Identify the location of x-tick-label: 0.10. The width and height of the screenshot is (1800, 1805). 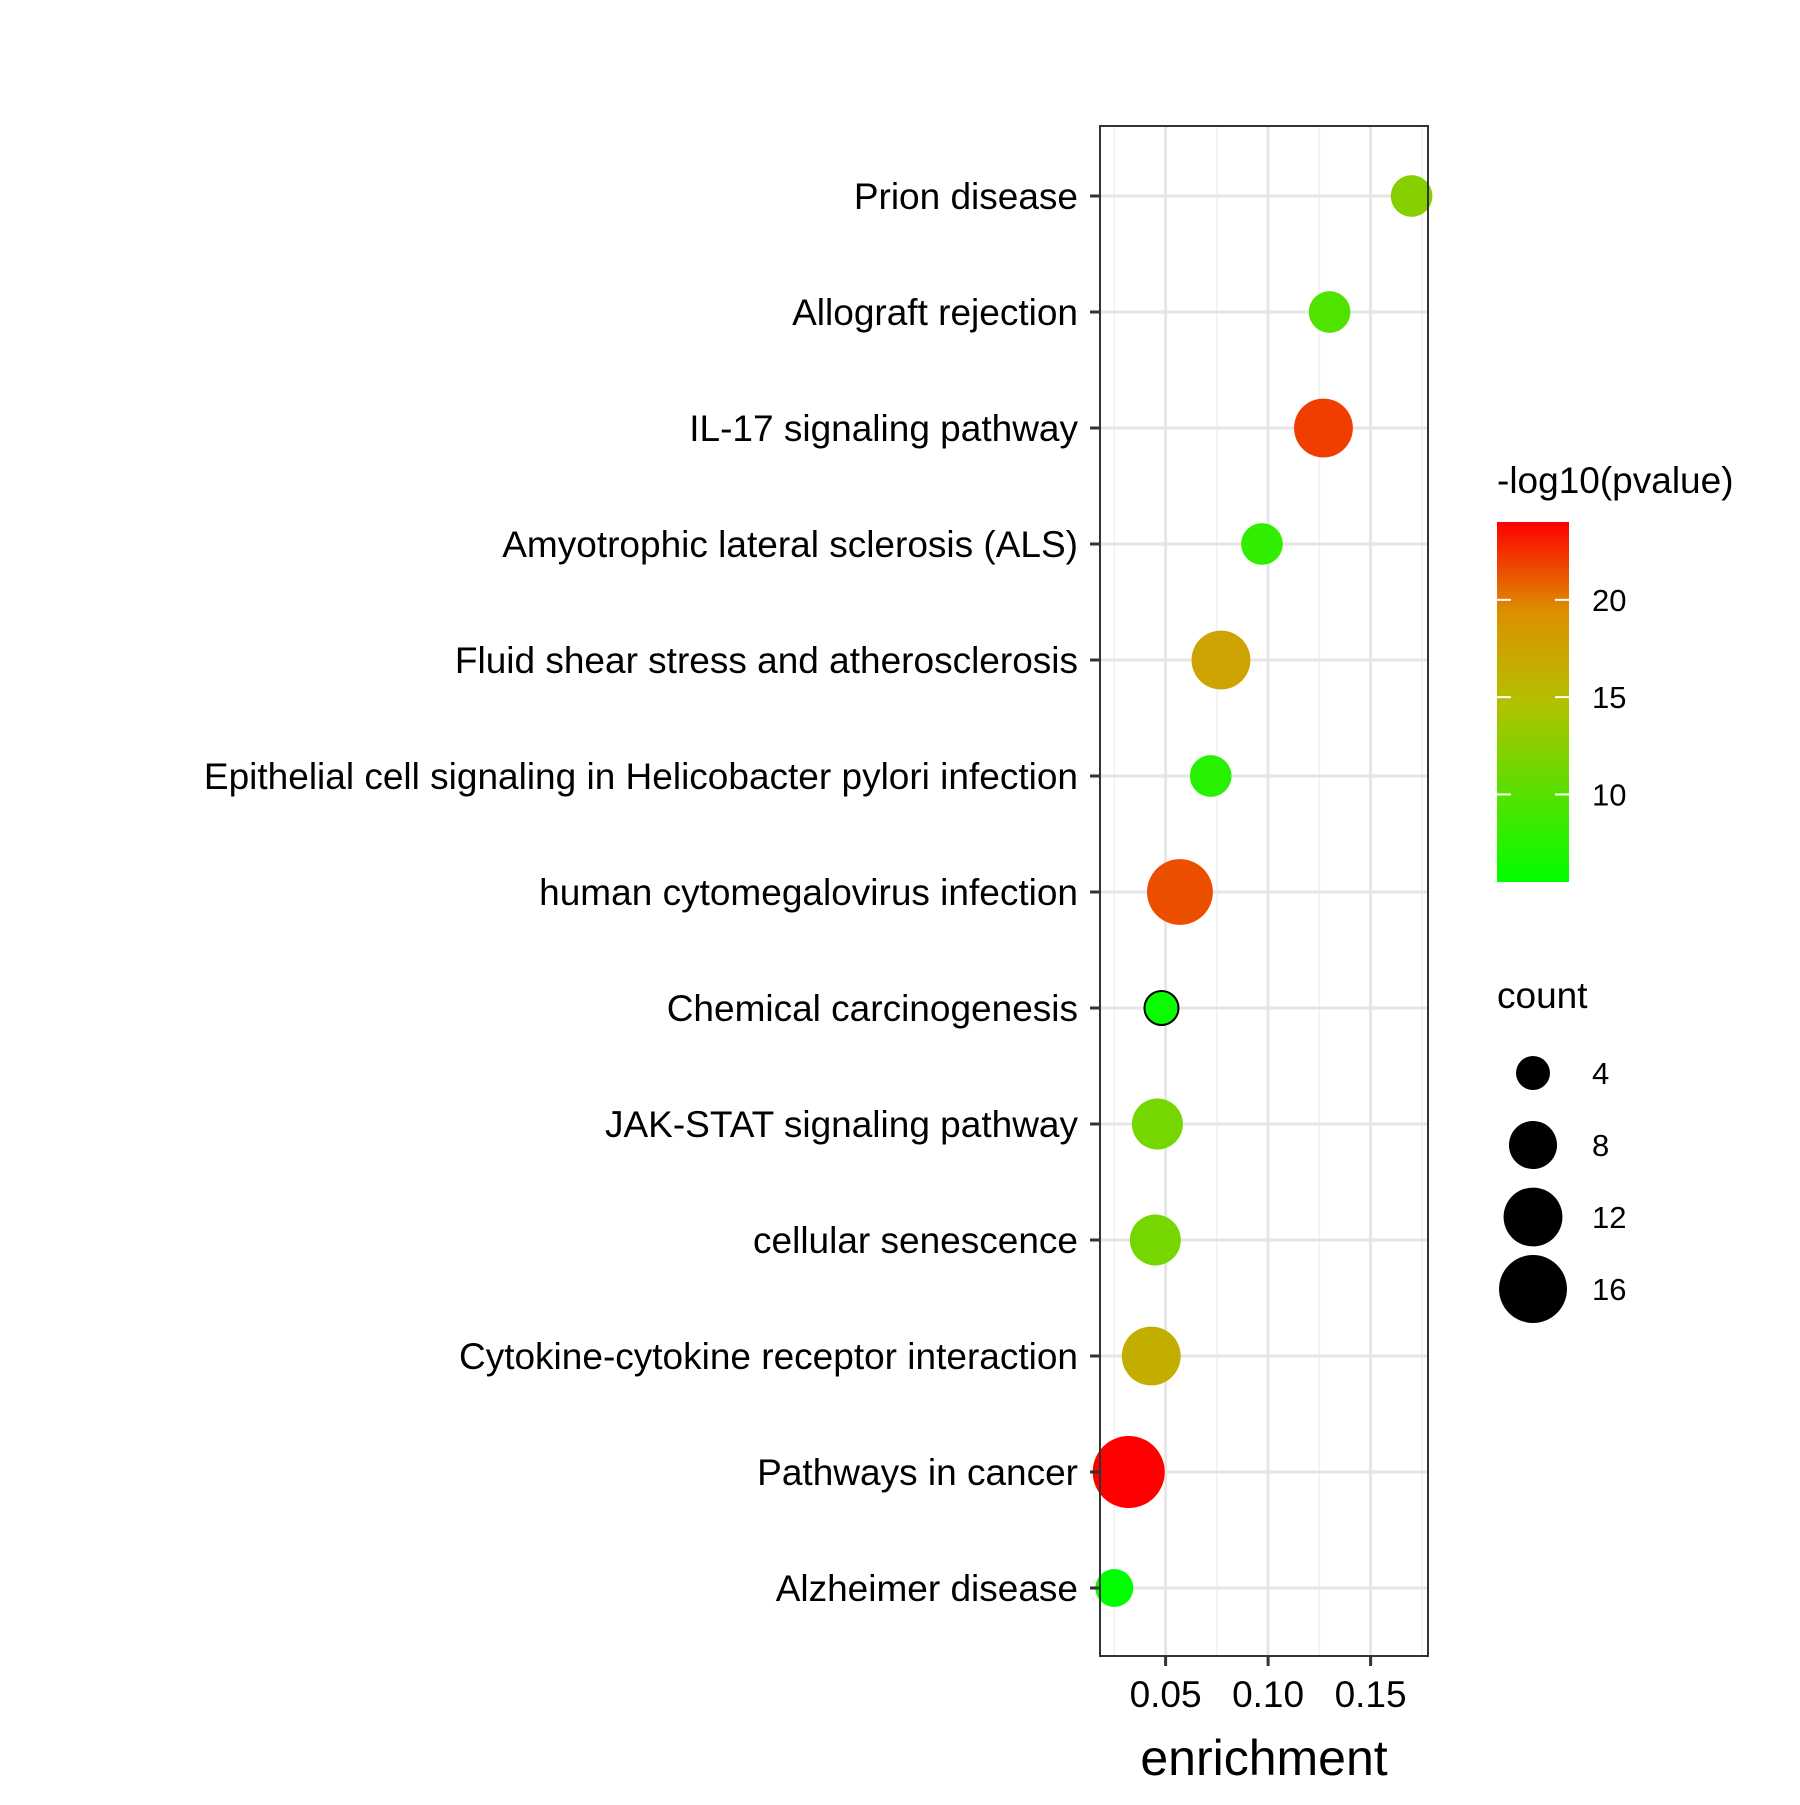
(1268, 1694).